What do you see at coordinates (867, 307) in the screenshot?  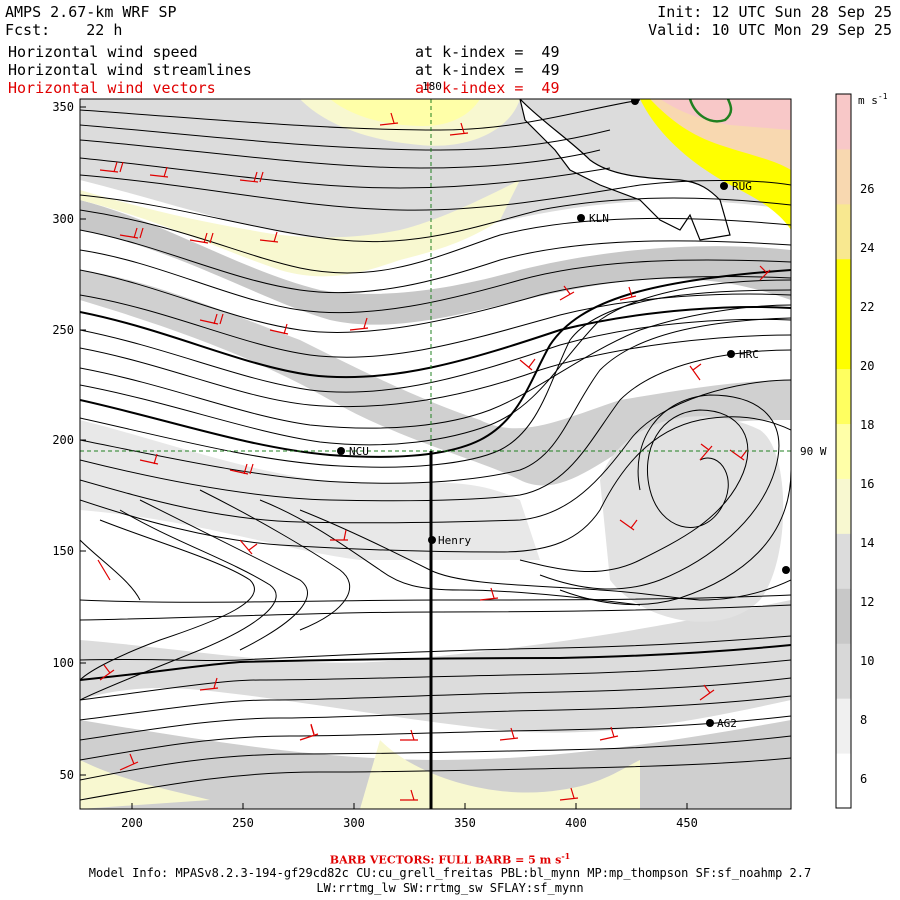 I see `colorbar-label: 22` at bounding box center [867, 307].